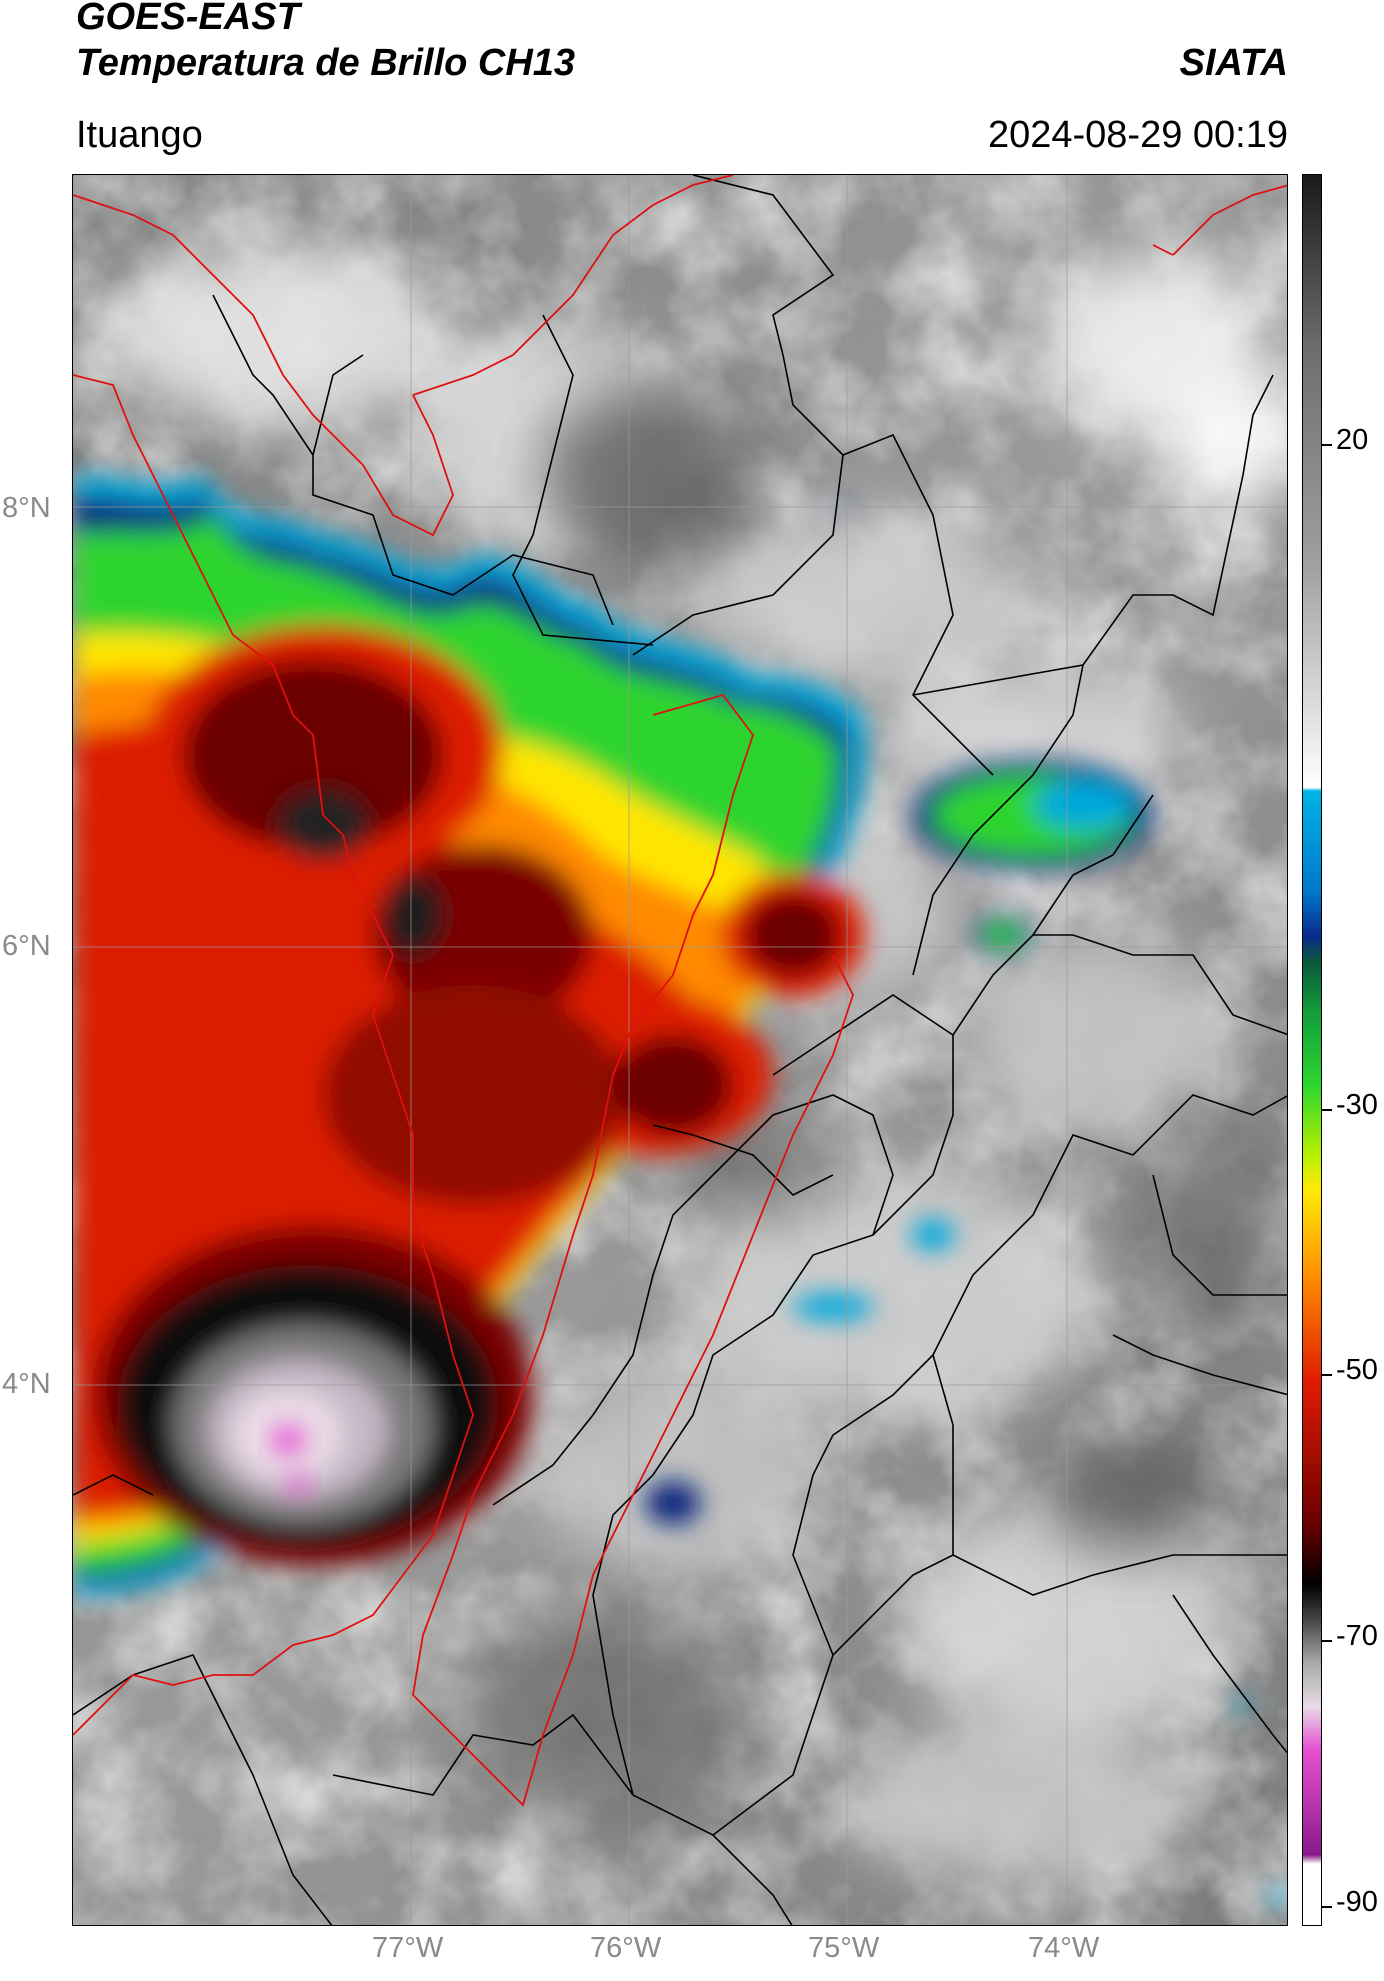 The width and height of the screenshot is (1384, 1981). I want to click on colorbar-label-m70: -70, so click(1357, 1636).